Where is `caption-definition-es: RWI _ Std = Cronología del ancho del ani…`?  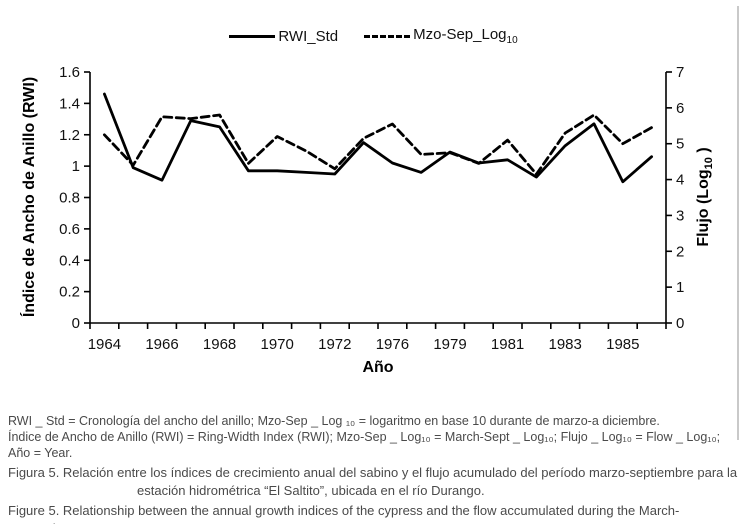
caption-definition-es: RWI _ Std = Cronología del ancho del ani… is located at coordinates (334, 421).